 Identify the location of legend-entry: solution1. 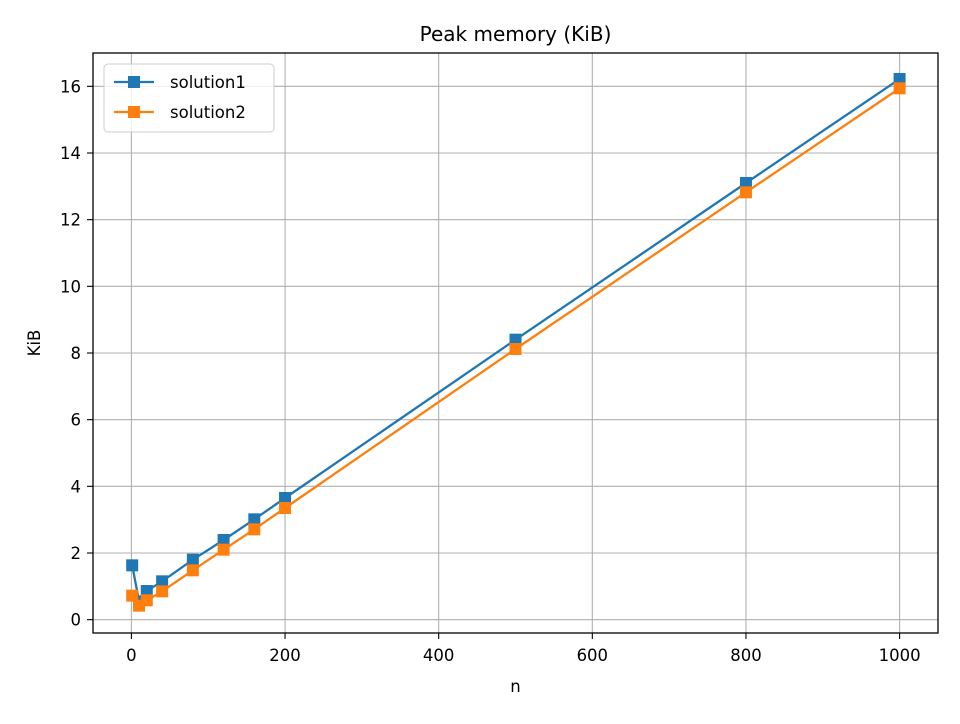
(180, 82).